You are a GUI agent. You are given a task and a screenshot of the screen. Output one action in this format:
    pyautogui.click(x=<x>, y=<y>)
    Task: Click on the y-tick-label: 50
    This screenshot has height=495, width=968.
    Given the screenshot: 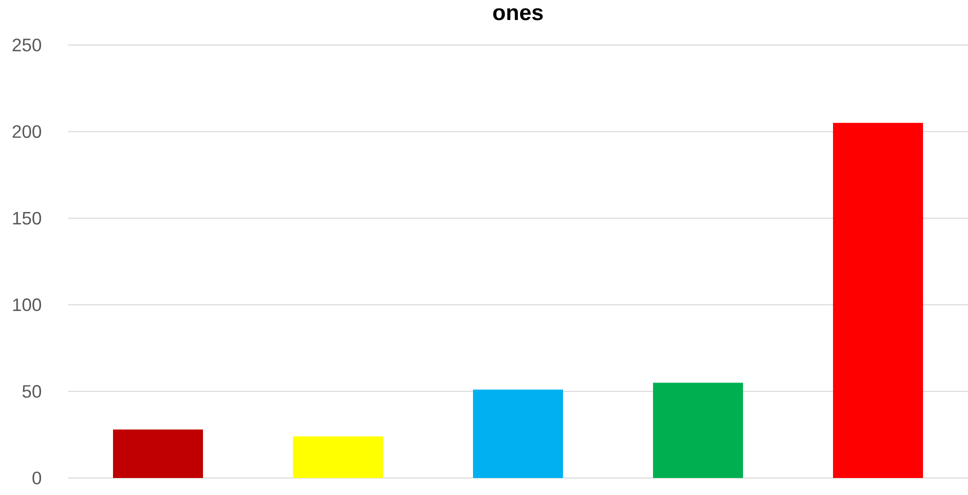 What is the action you would take?
    pyautogui.click(x=32, y=391)
    